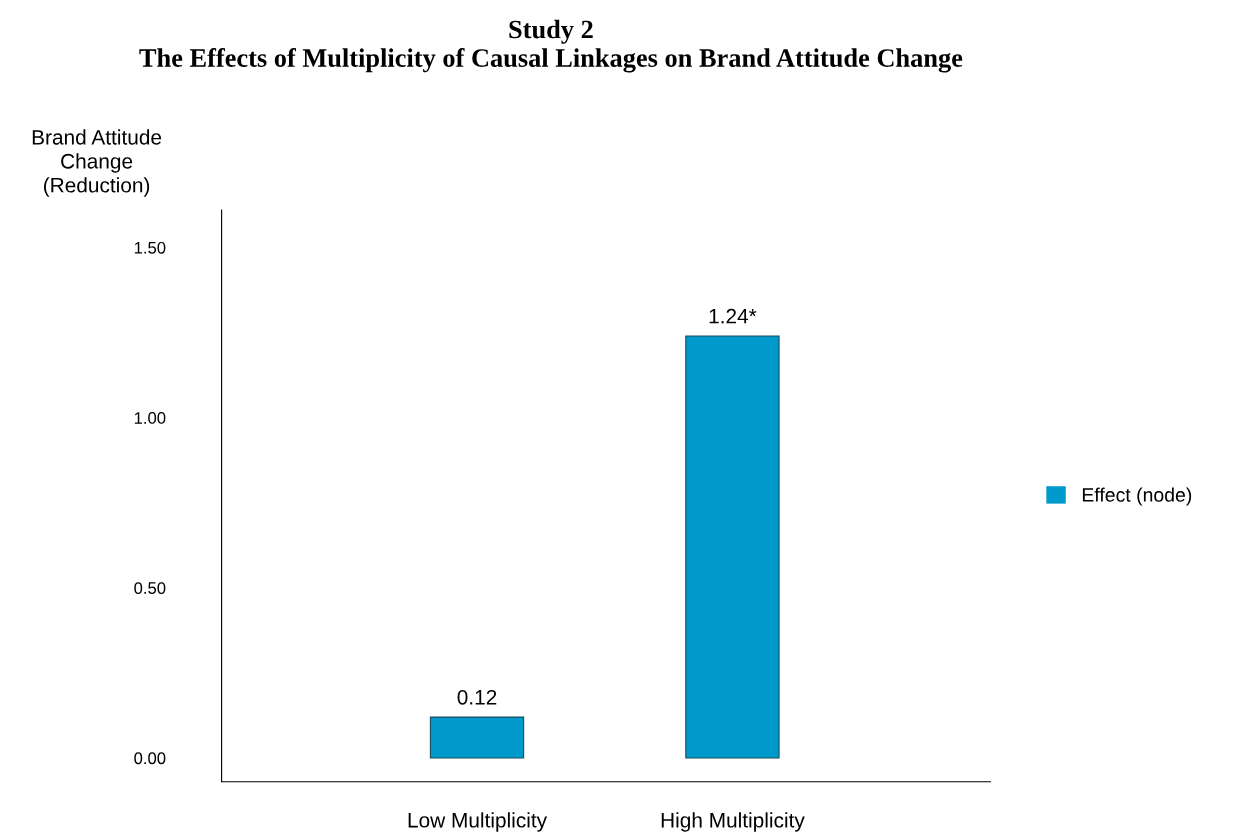  I want to click on chart-subtitle: The Effects of Multiplicity of Causal Linkages on Brand Attitude Change, so click(551, 60).